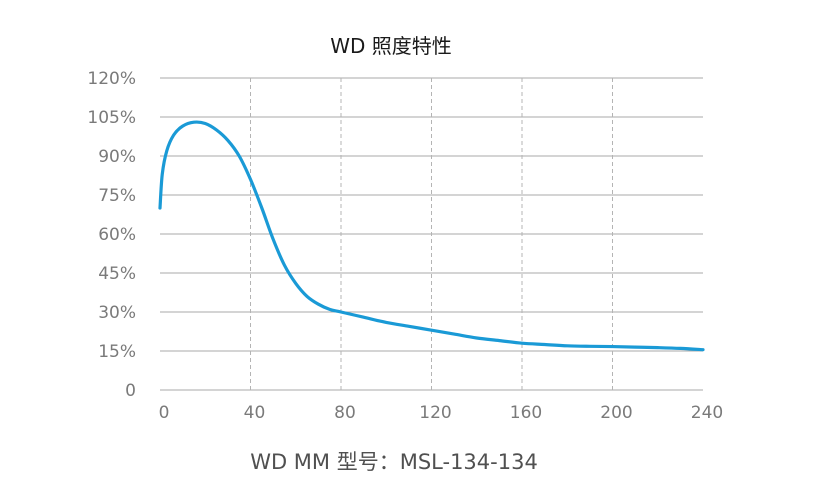  What do you see at coordinates (111, 118) in the screenshot?
I see `y-tick-label: 105%` at bounding box center [111, 118].